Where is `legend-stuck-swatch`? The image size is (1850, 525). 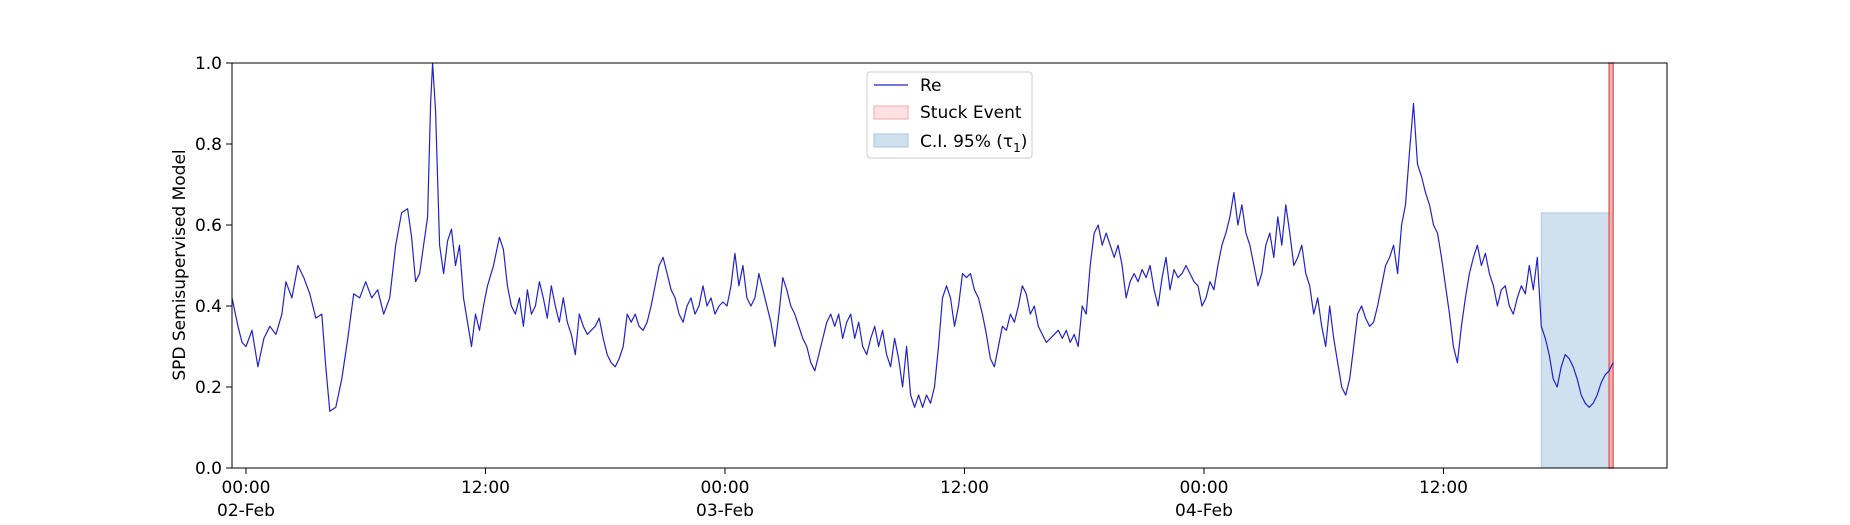
legend-stuck-swatch is located at coordinates (891, 112).